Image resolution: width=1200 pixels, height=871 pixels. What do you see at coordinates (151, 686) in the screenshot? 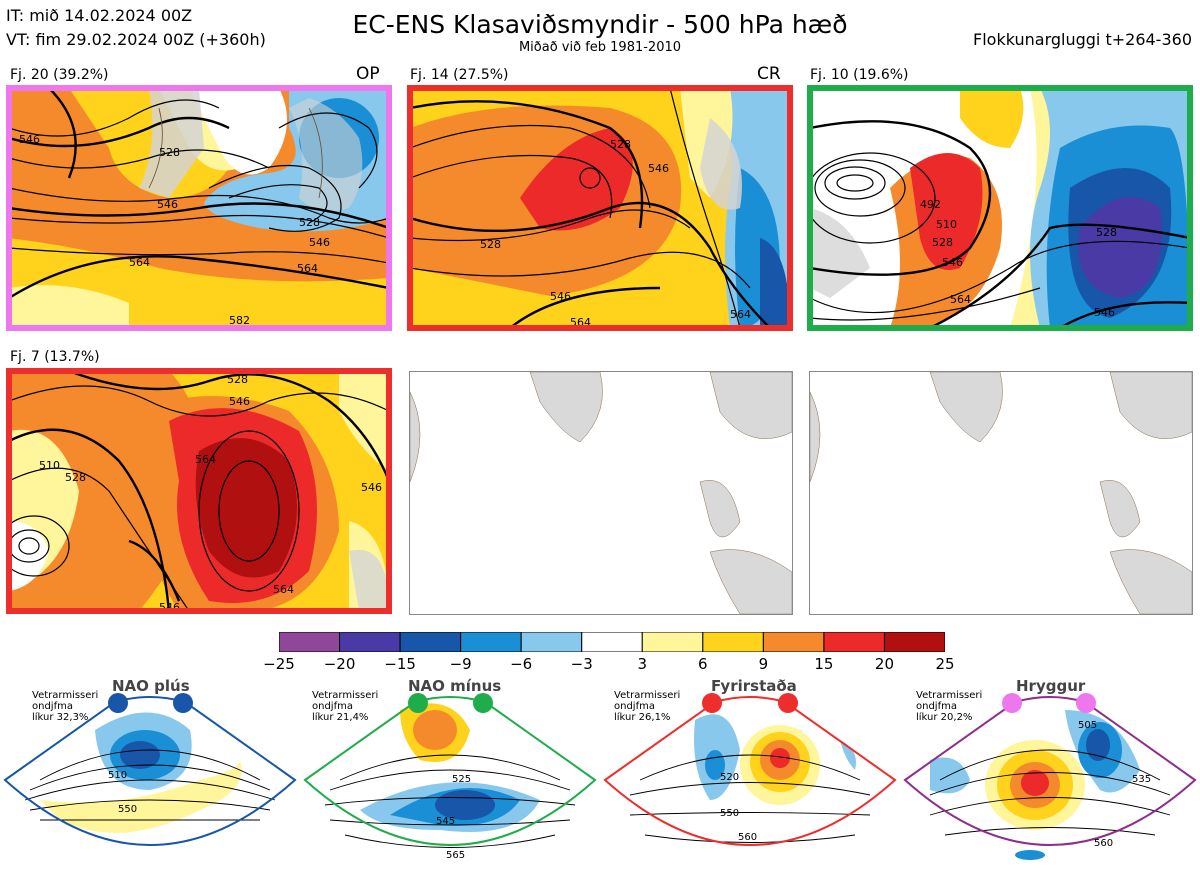
I see `regime-1-title: NAO plús` at bounding box center [151, 686].